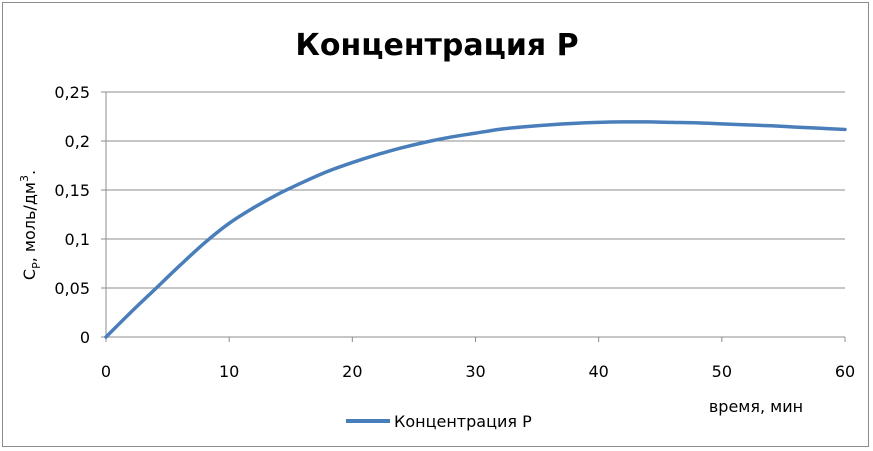 The width and height of the screenshot is (873, 451). Describe the element at coordinates (30, 225) in the screenshot. I see `y-axis-label: CP, моль/дм3.` at that location.